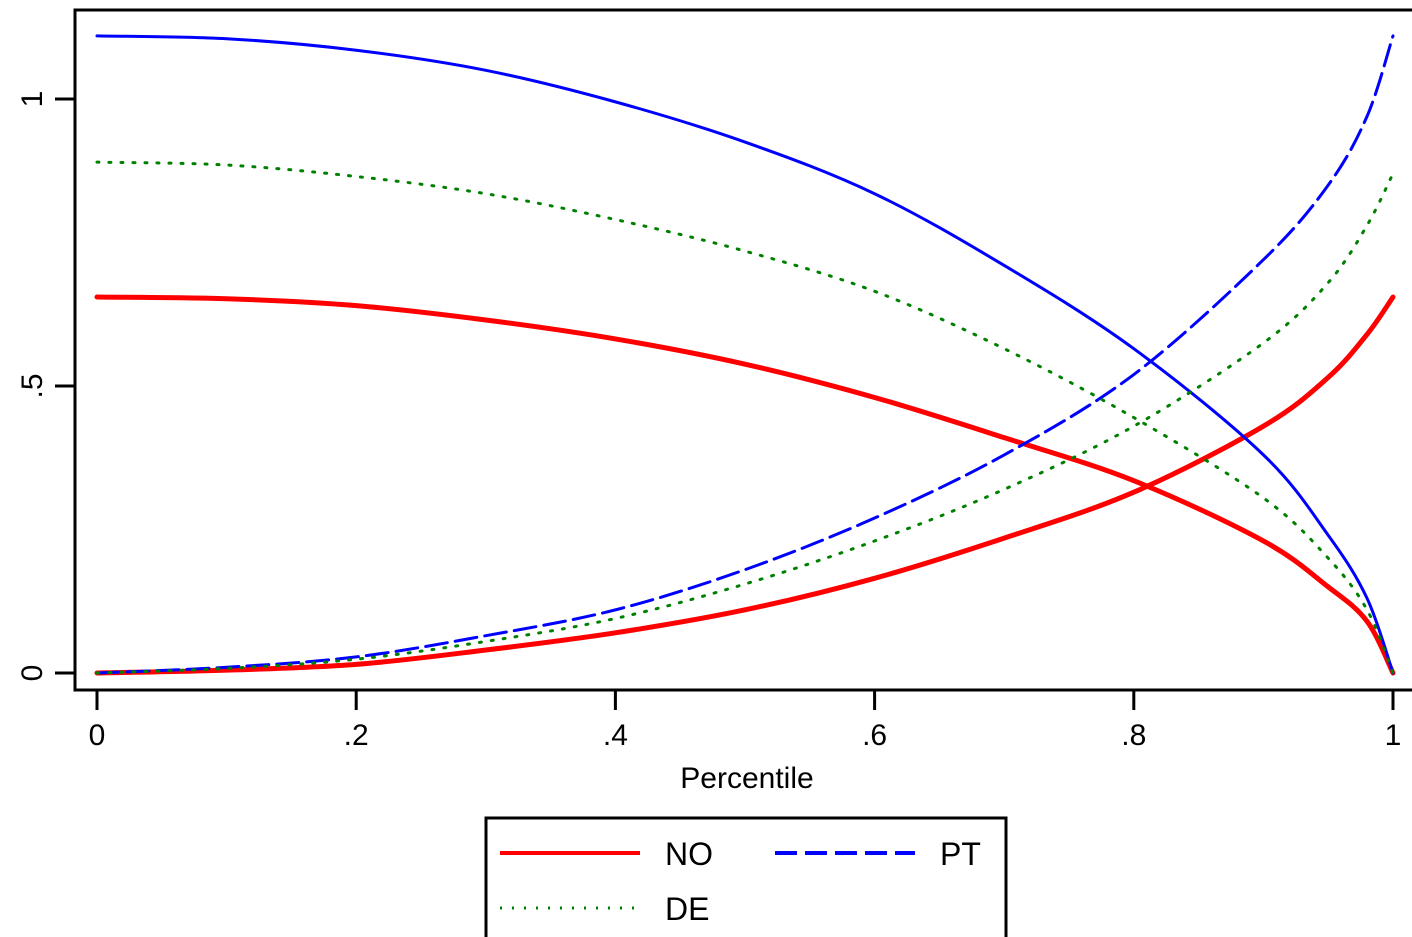 Image resolution: width=1412 pixels, height=937 pixels. What do you see at coordinates (743, 720) in the screenshot?
I see `x-axis: 0 .2 .4 .6 .8 1` at bounding box center [743, 720].